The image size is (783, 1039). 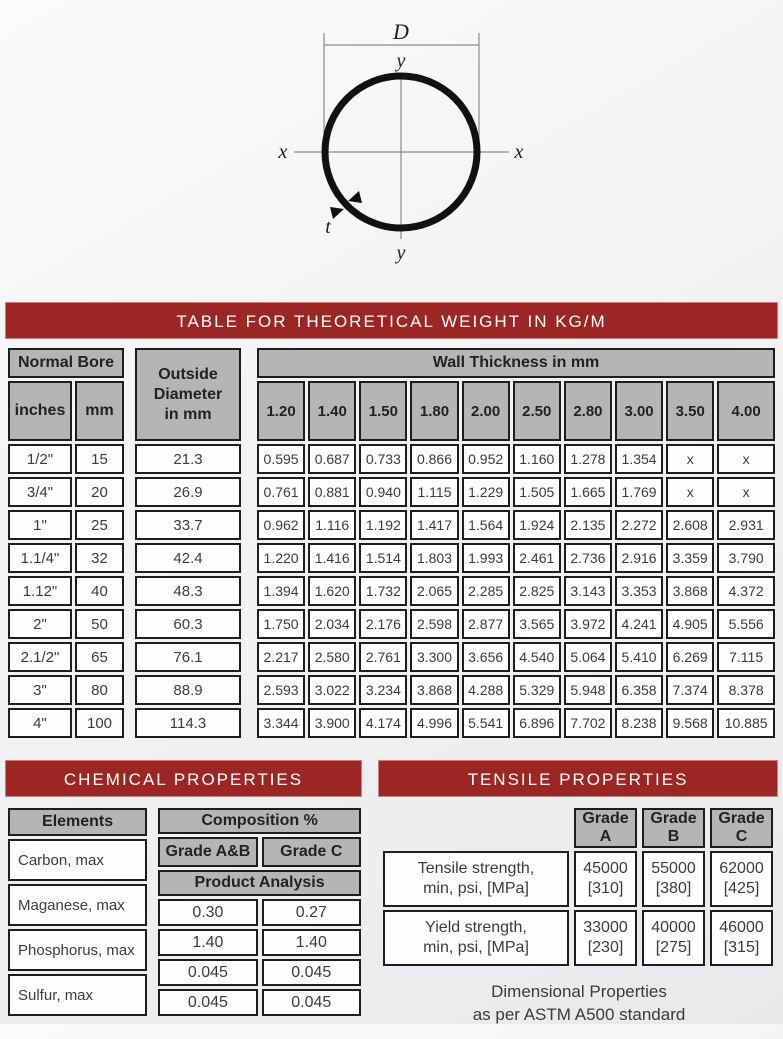 What do you see at coordinates (690, 624) in the screenshot?
I see `weight-cell: 4.905` at bounding box center [690, 624].